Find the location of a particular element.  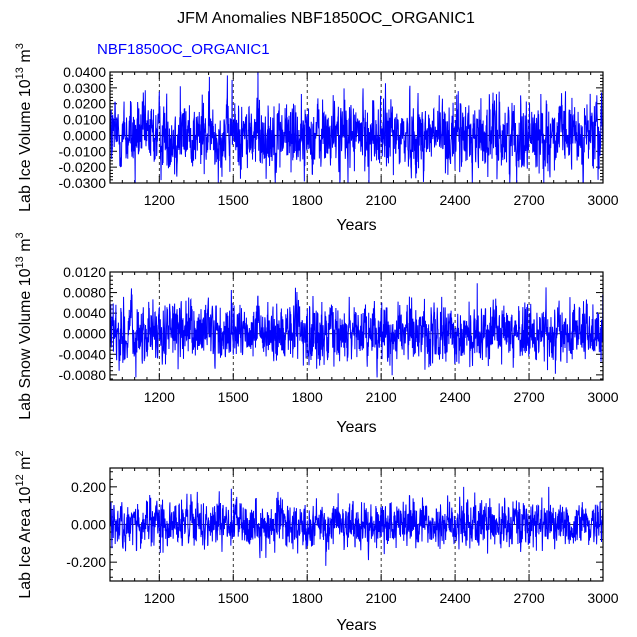

y-tick-label: 0.0120 is located at coordinates (84, 272).